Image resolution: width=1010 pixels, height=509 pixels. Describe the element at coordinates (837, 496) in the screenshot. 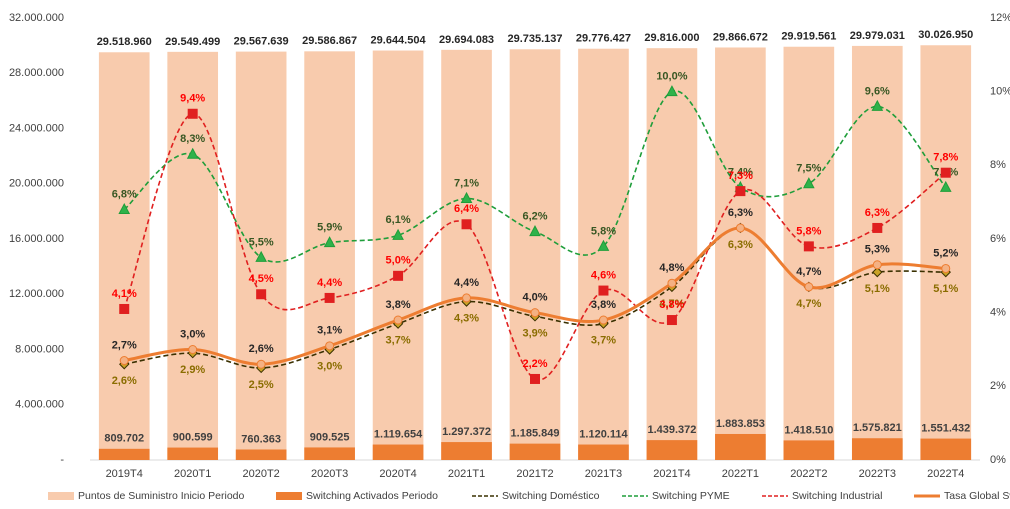

I see `legend-label: Switching Industrial` at that location.